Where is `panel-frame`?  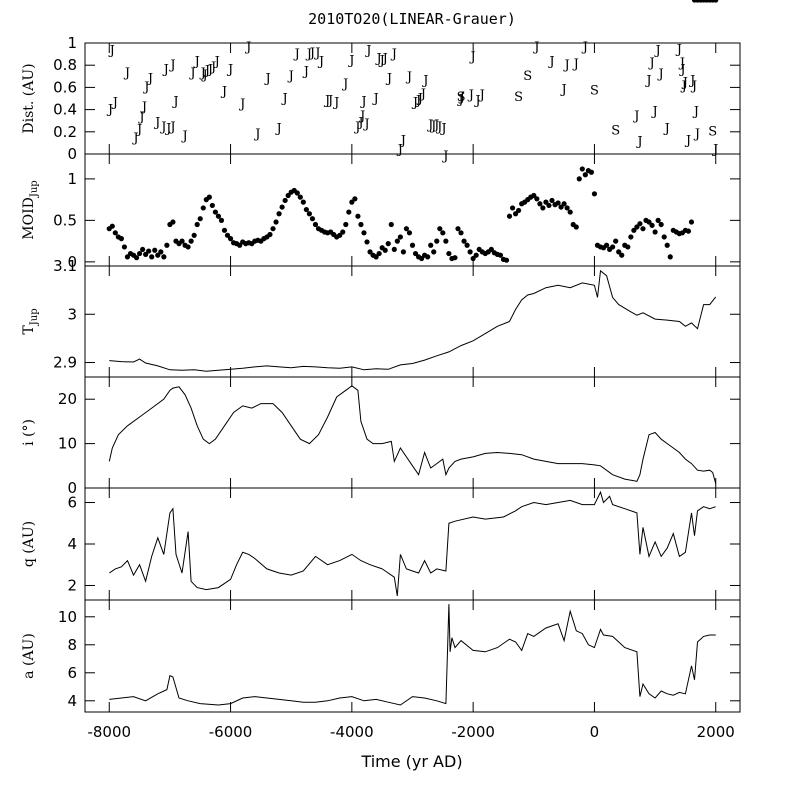 panel-frame is located at coordinates (412, 656).